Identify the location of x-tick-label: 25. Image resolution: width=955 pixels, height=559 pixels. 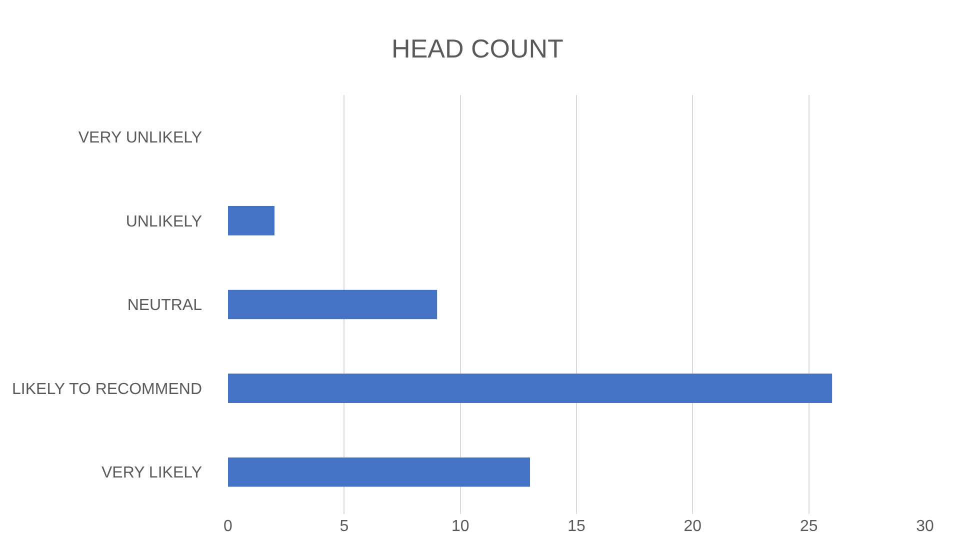
(809, 526).